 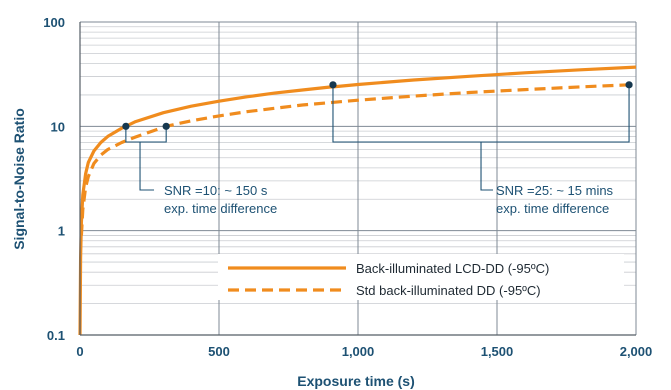 What do you see at coordinates (358, 351) in the screenshot?
I see `x-tick-label: 1,000` at bounding box center [358, 351].